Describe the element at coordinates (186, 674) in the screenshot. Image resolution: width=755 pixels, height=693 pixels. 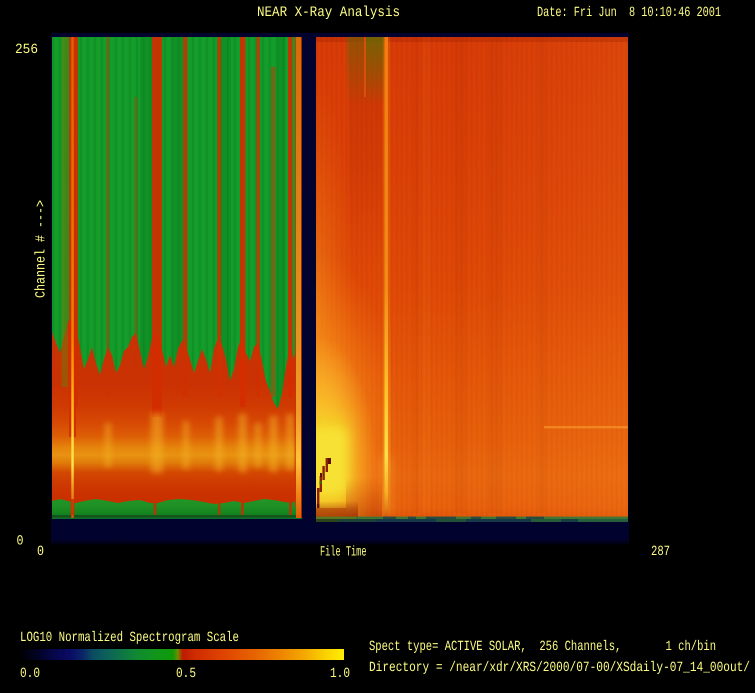
I see `svg-text: 0.5` at that location.